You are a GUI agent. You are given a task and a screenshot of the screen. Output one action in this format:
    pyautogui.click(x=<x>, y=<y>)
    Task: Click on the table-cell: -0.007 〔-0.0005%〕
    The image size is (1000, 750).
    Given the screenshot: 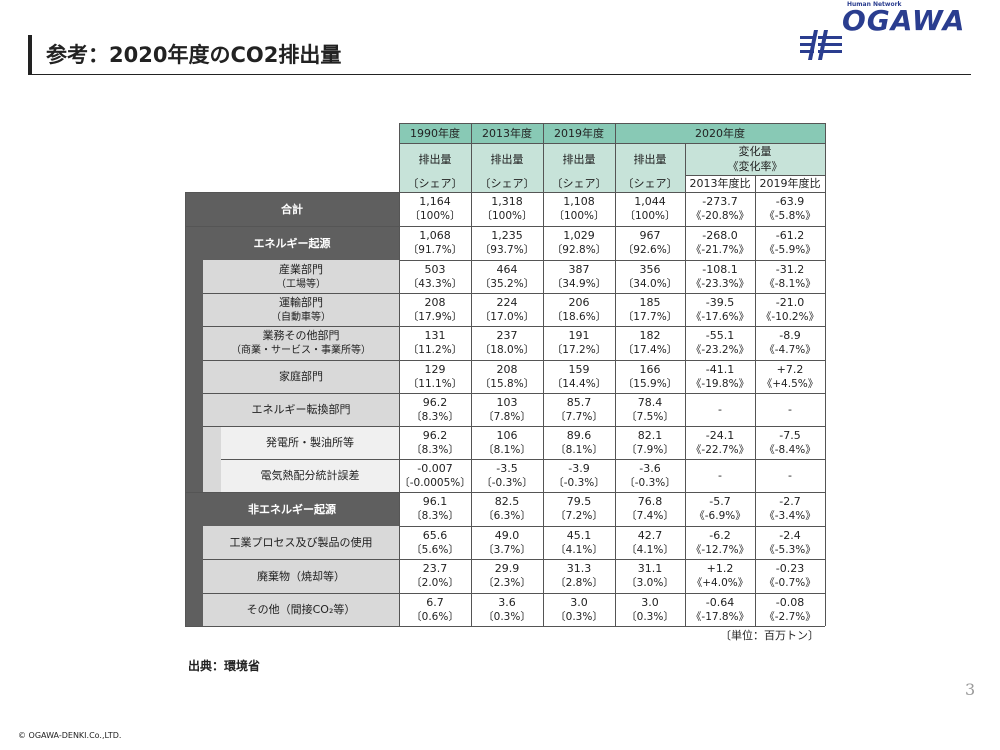 What is the action you would take?
    pyautogui.click(x=435, y=475)
    